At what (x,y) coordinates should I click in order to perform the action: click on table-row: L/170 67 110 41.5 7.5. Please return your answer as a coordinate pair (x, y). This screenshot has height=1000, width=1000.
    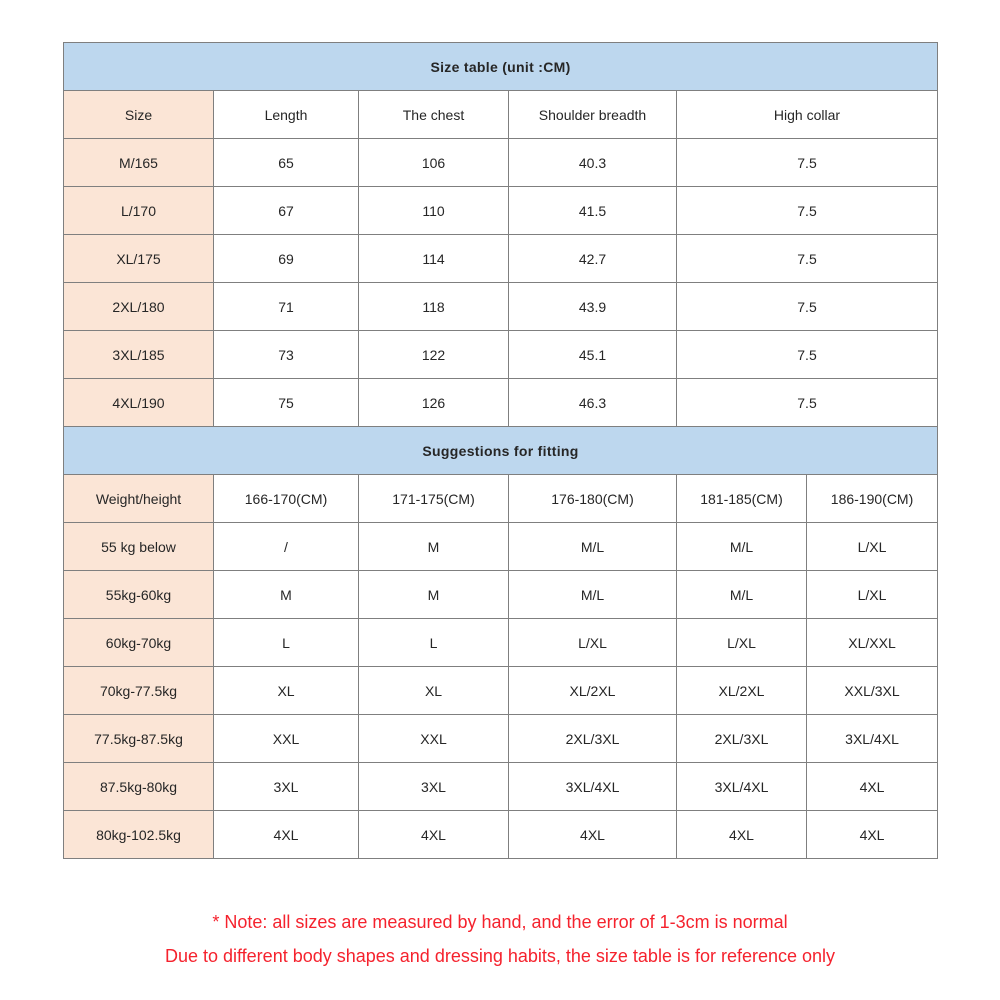
    Looking at the image, I should click on (500, 210).